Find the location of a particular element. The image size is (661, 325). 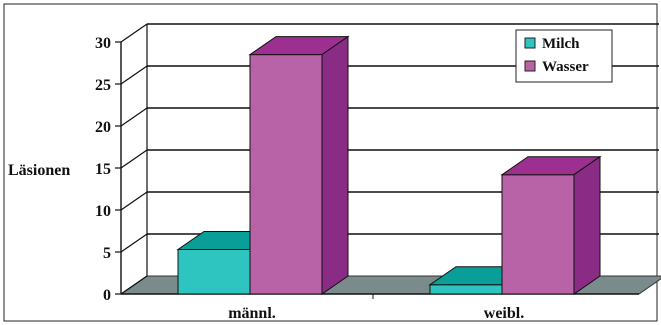

bar-milch-0-front is located at coordinates (214, 271).